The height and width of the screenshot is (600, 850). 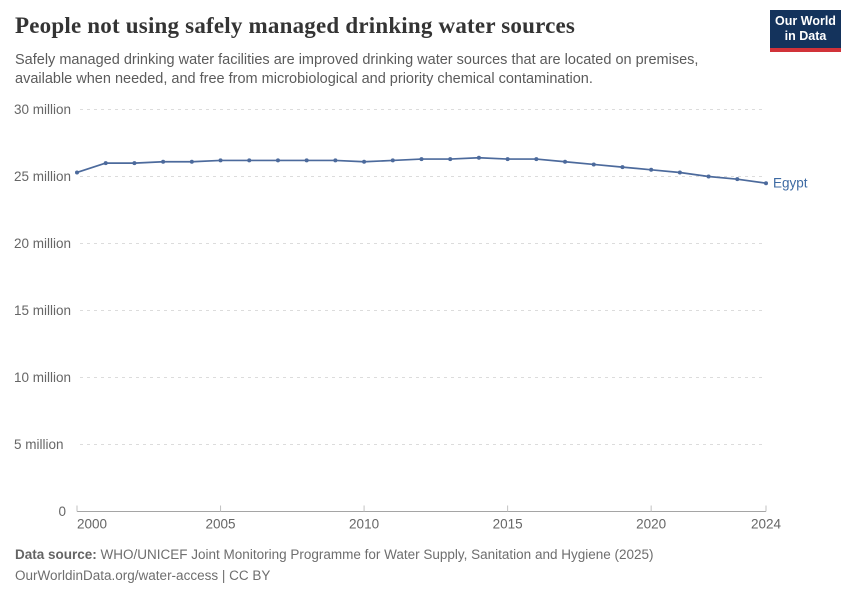 What do you see at coordinates (421, 170) in the screenshot?
I see `series-line` at bounding box center [421, 170].